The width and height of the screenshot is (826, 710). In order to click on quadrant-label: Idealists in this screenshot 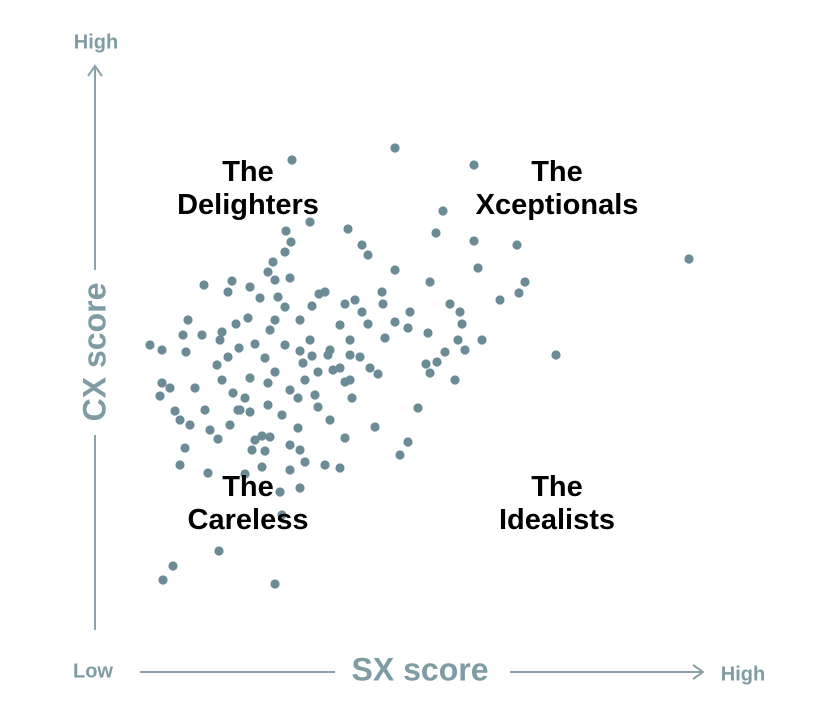, I will do `click(557, 520)`.